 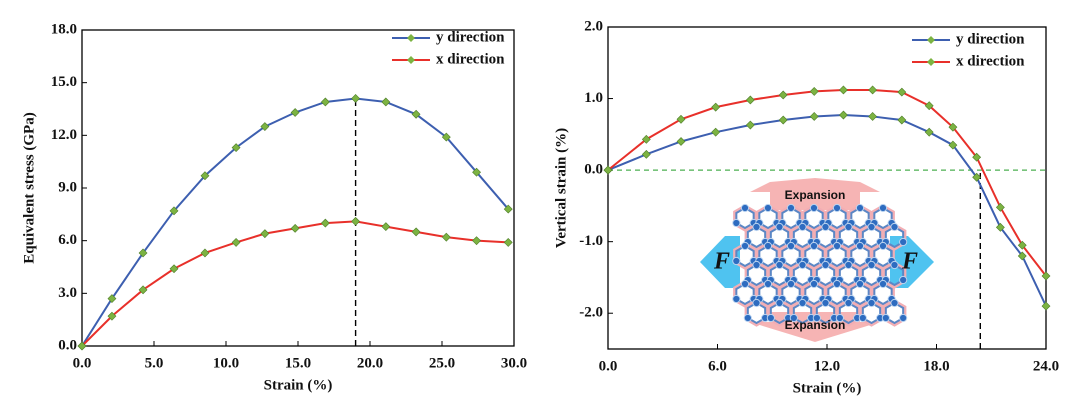 What do you see at coordinates (827, 366) in the screenshot?
I see `x-tick-label: 12.0` at bounding box center [827, 366].